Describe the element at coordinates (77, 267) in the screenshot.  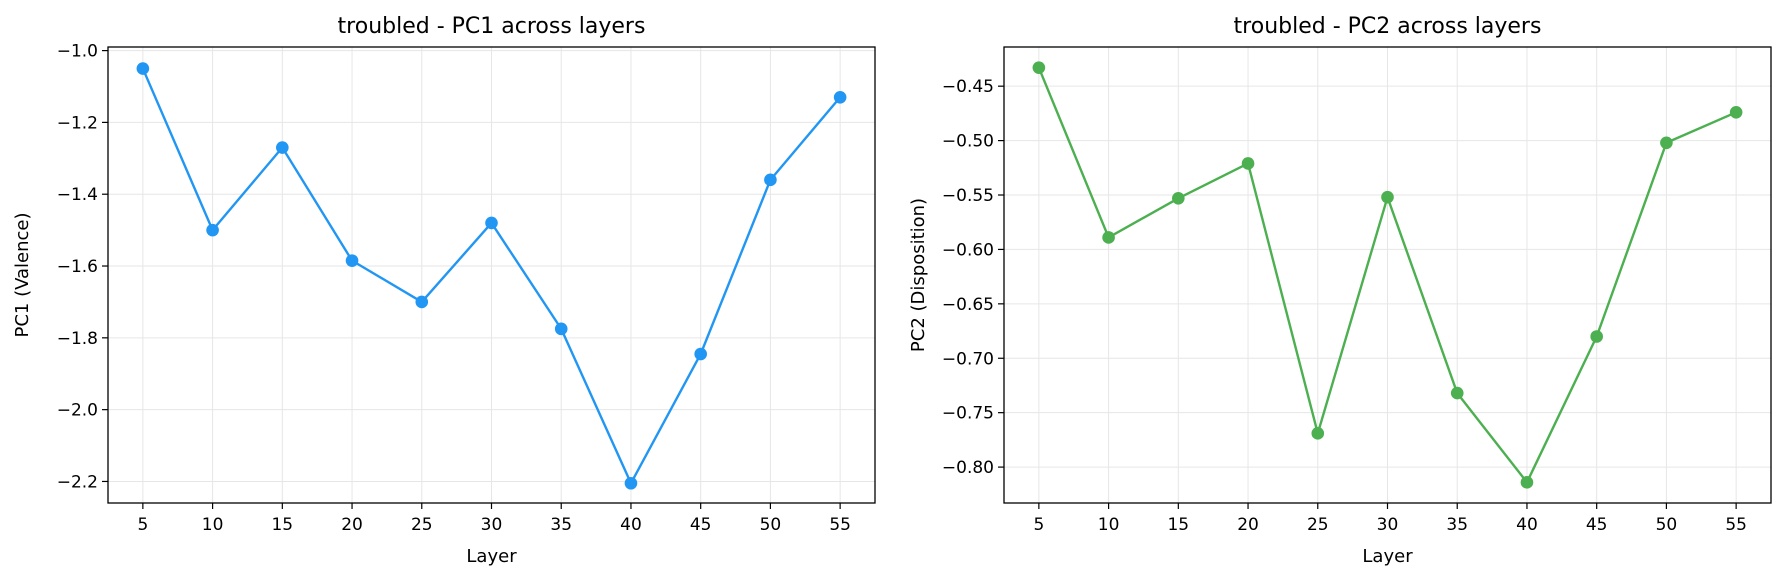
I see `y-tick-label: −1.6` at that location.